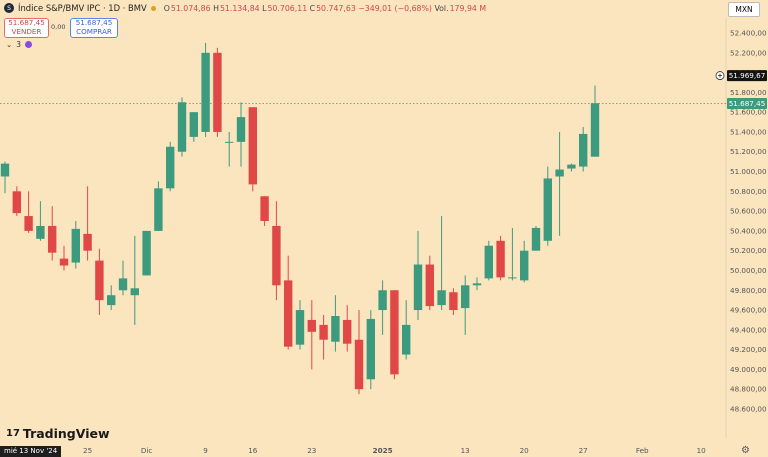  Describe the element at coordinates (744, 9) in the screenshot. I see `currency-selector: MXN` at that location.